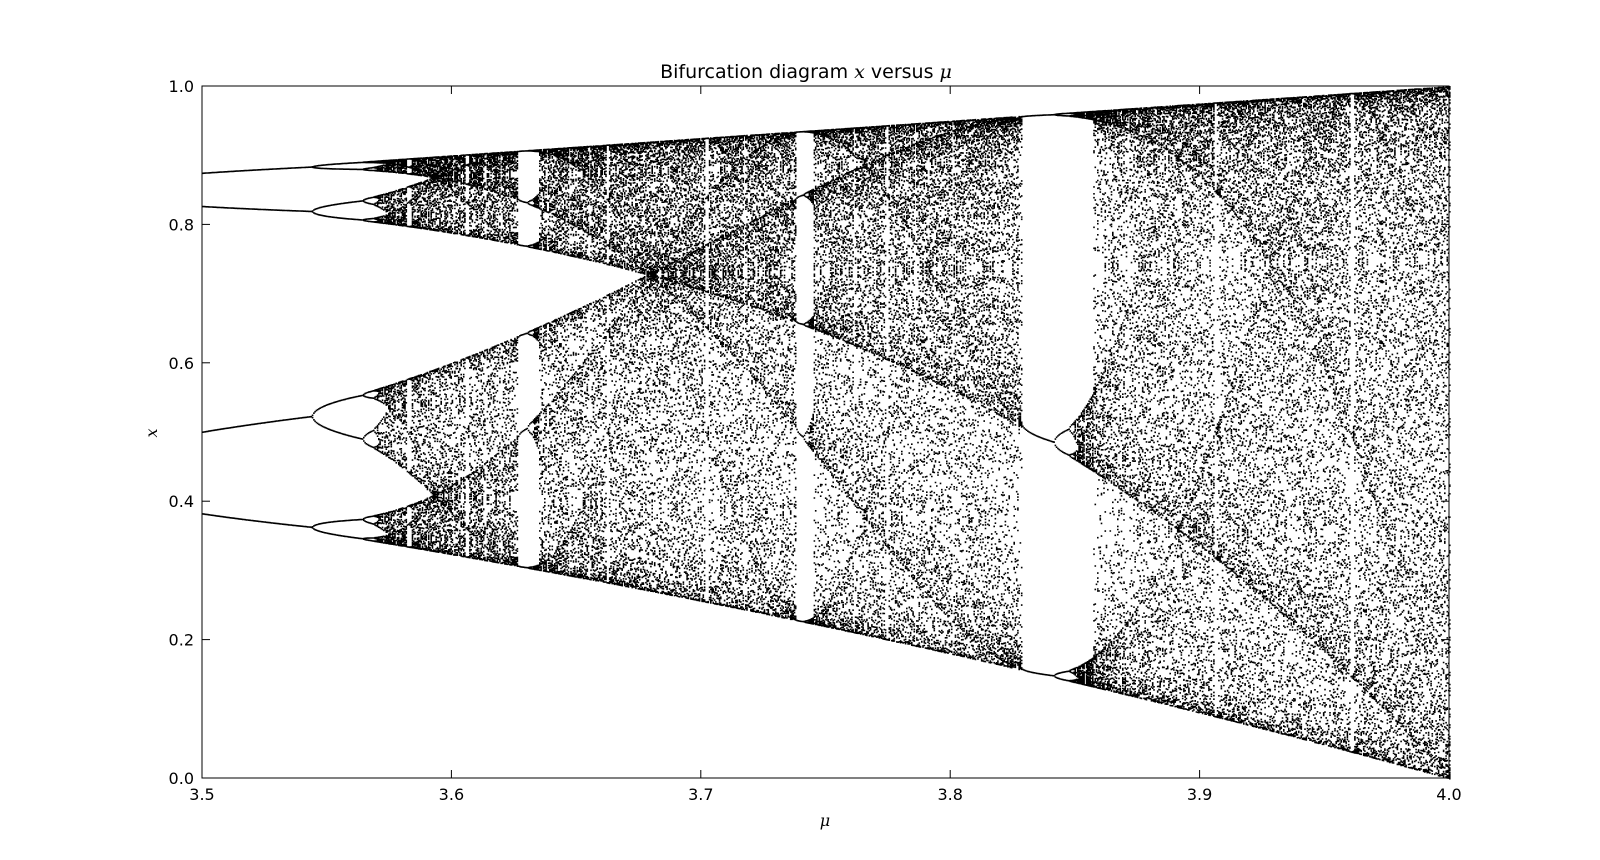 The image size is (1600, 860). I want to click on chart-title-var-x: x, so click(859, 72).